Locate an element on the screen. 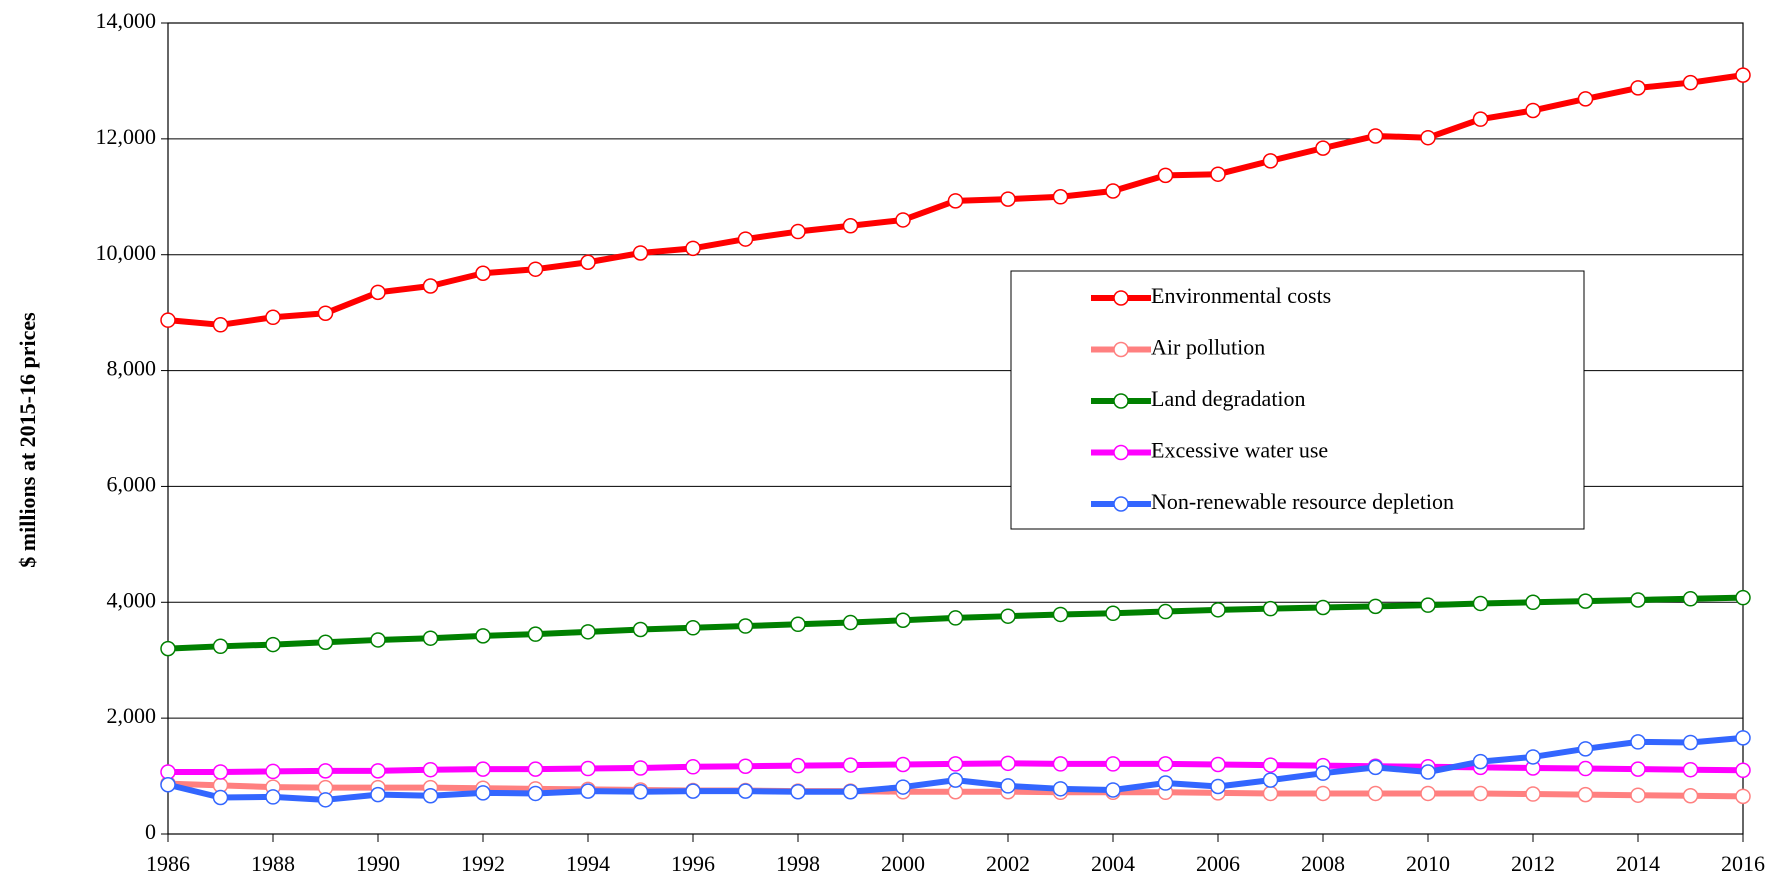 The width and height of the screenshot is (1780, 882). x-tick-label: 1998 is located at coordinates (798, 863).